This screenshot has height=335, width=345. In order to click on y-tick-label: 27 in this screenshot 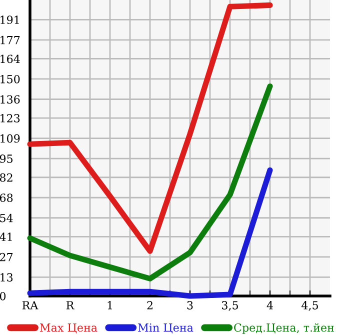, I will do `click(6, 257)`.